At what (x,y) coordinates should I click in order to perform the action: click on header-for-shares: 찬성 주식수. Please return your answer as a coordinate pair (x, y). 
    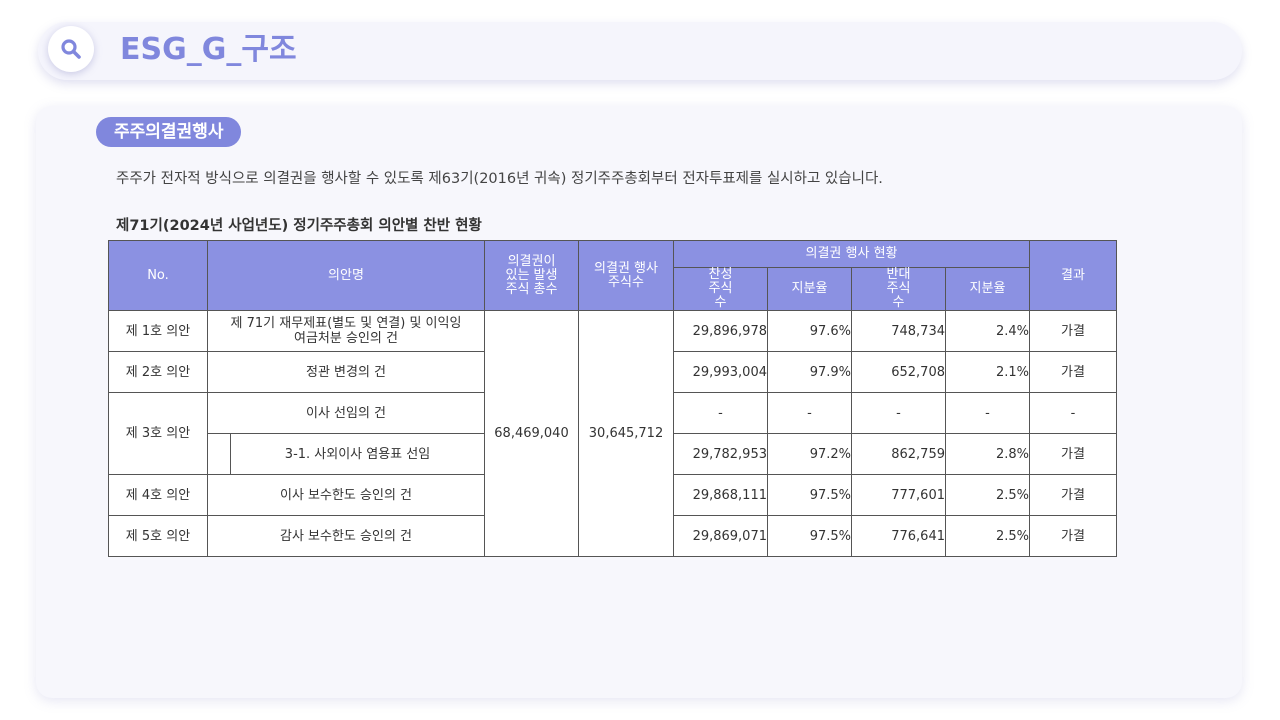
    Looking at the image, I should click on (720, 289).